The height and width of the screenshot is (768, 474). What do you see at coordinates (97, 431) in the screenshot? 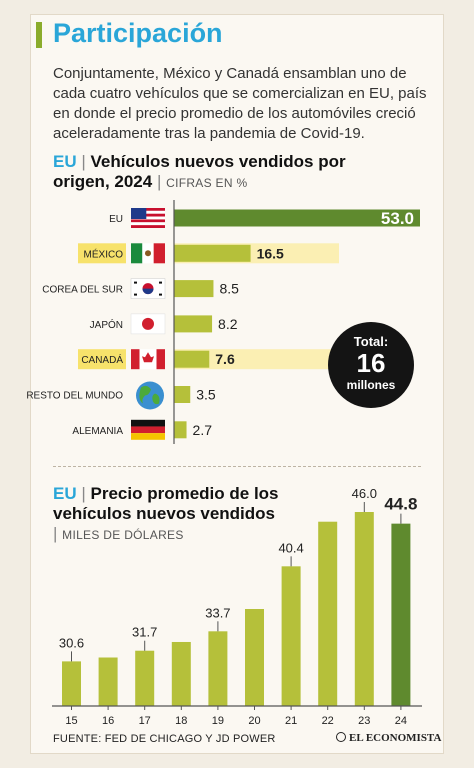
I see `category-label: ALEMANIA` at bounding box center [97, 431].